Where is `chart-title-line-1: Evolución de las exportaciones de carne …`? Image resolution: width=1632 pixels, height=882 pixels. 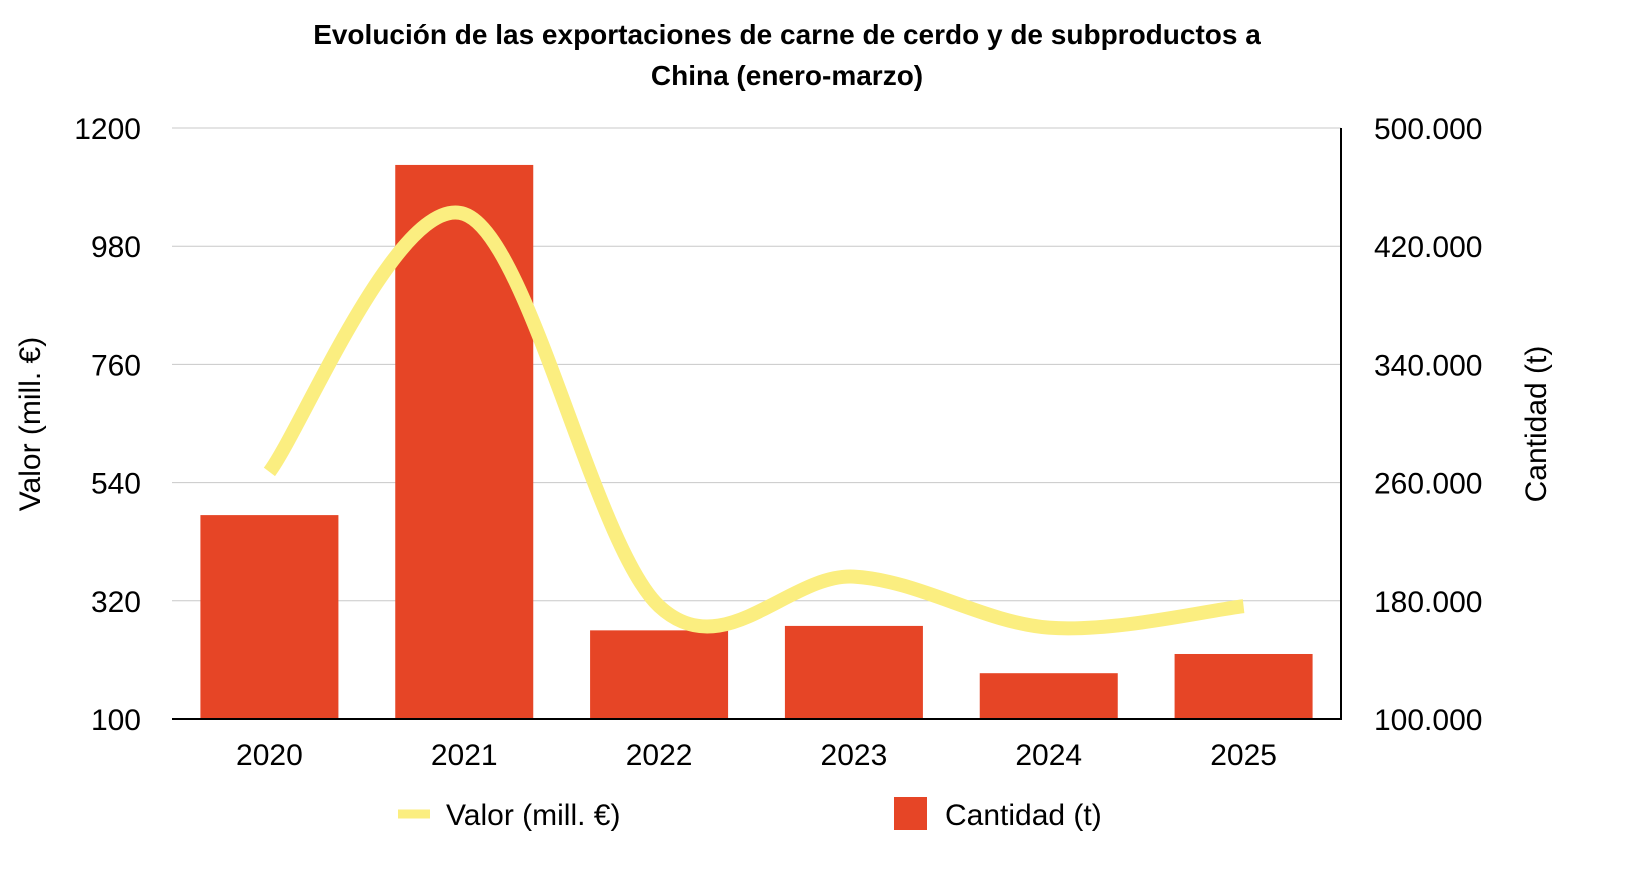 chart-title-line-1: Evolución de las exportaciones de carne … is located at coordinates (787, 34).